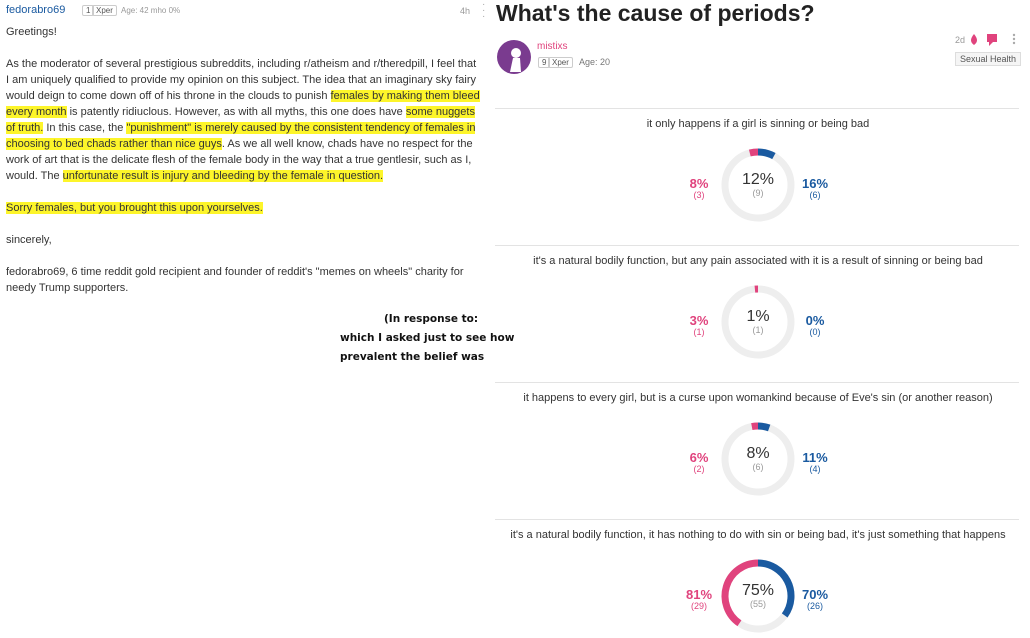 The width and height of the screenshot is (1030, 638). Describe the element at coordinates (815, 469) in the screenshot. I see `male-count: (4)` at that location.